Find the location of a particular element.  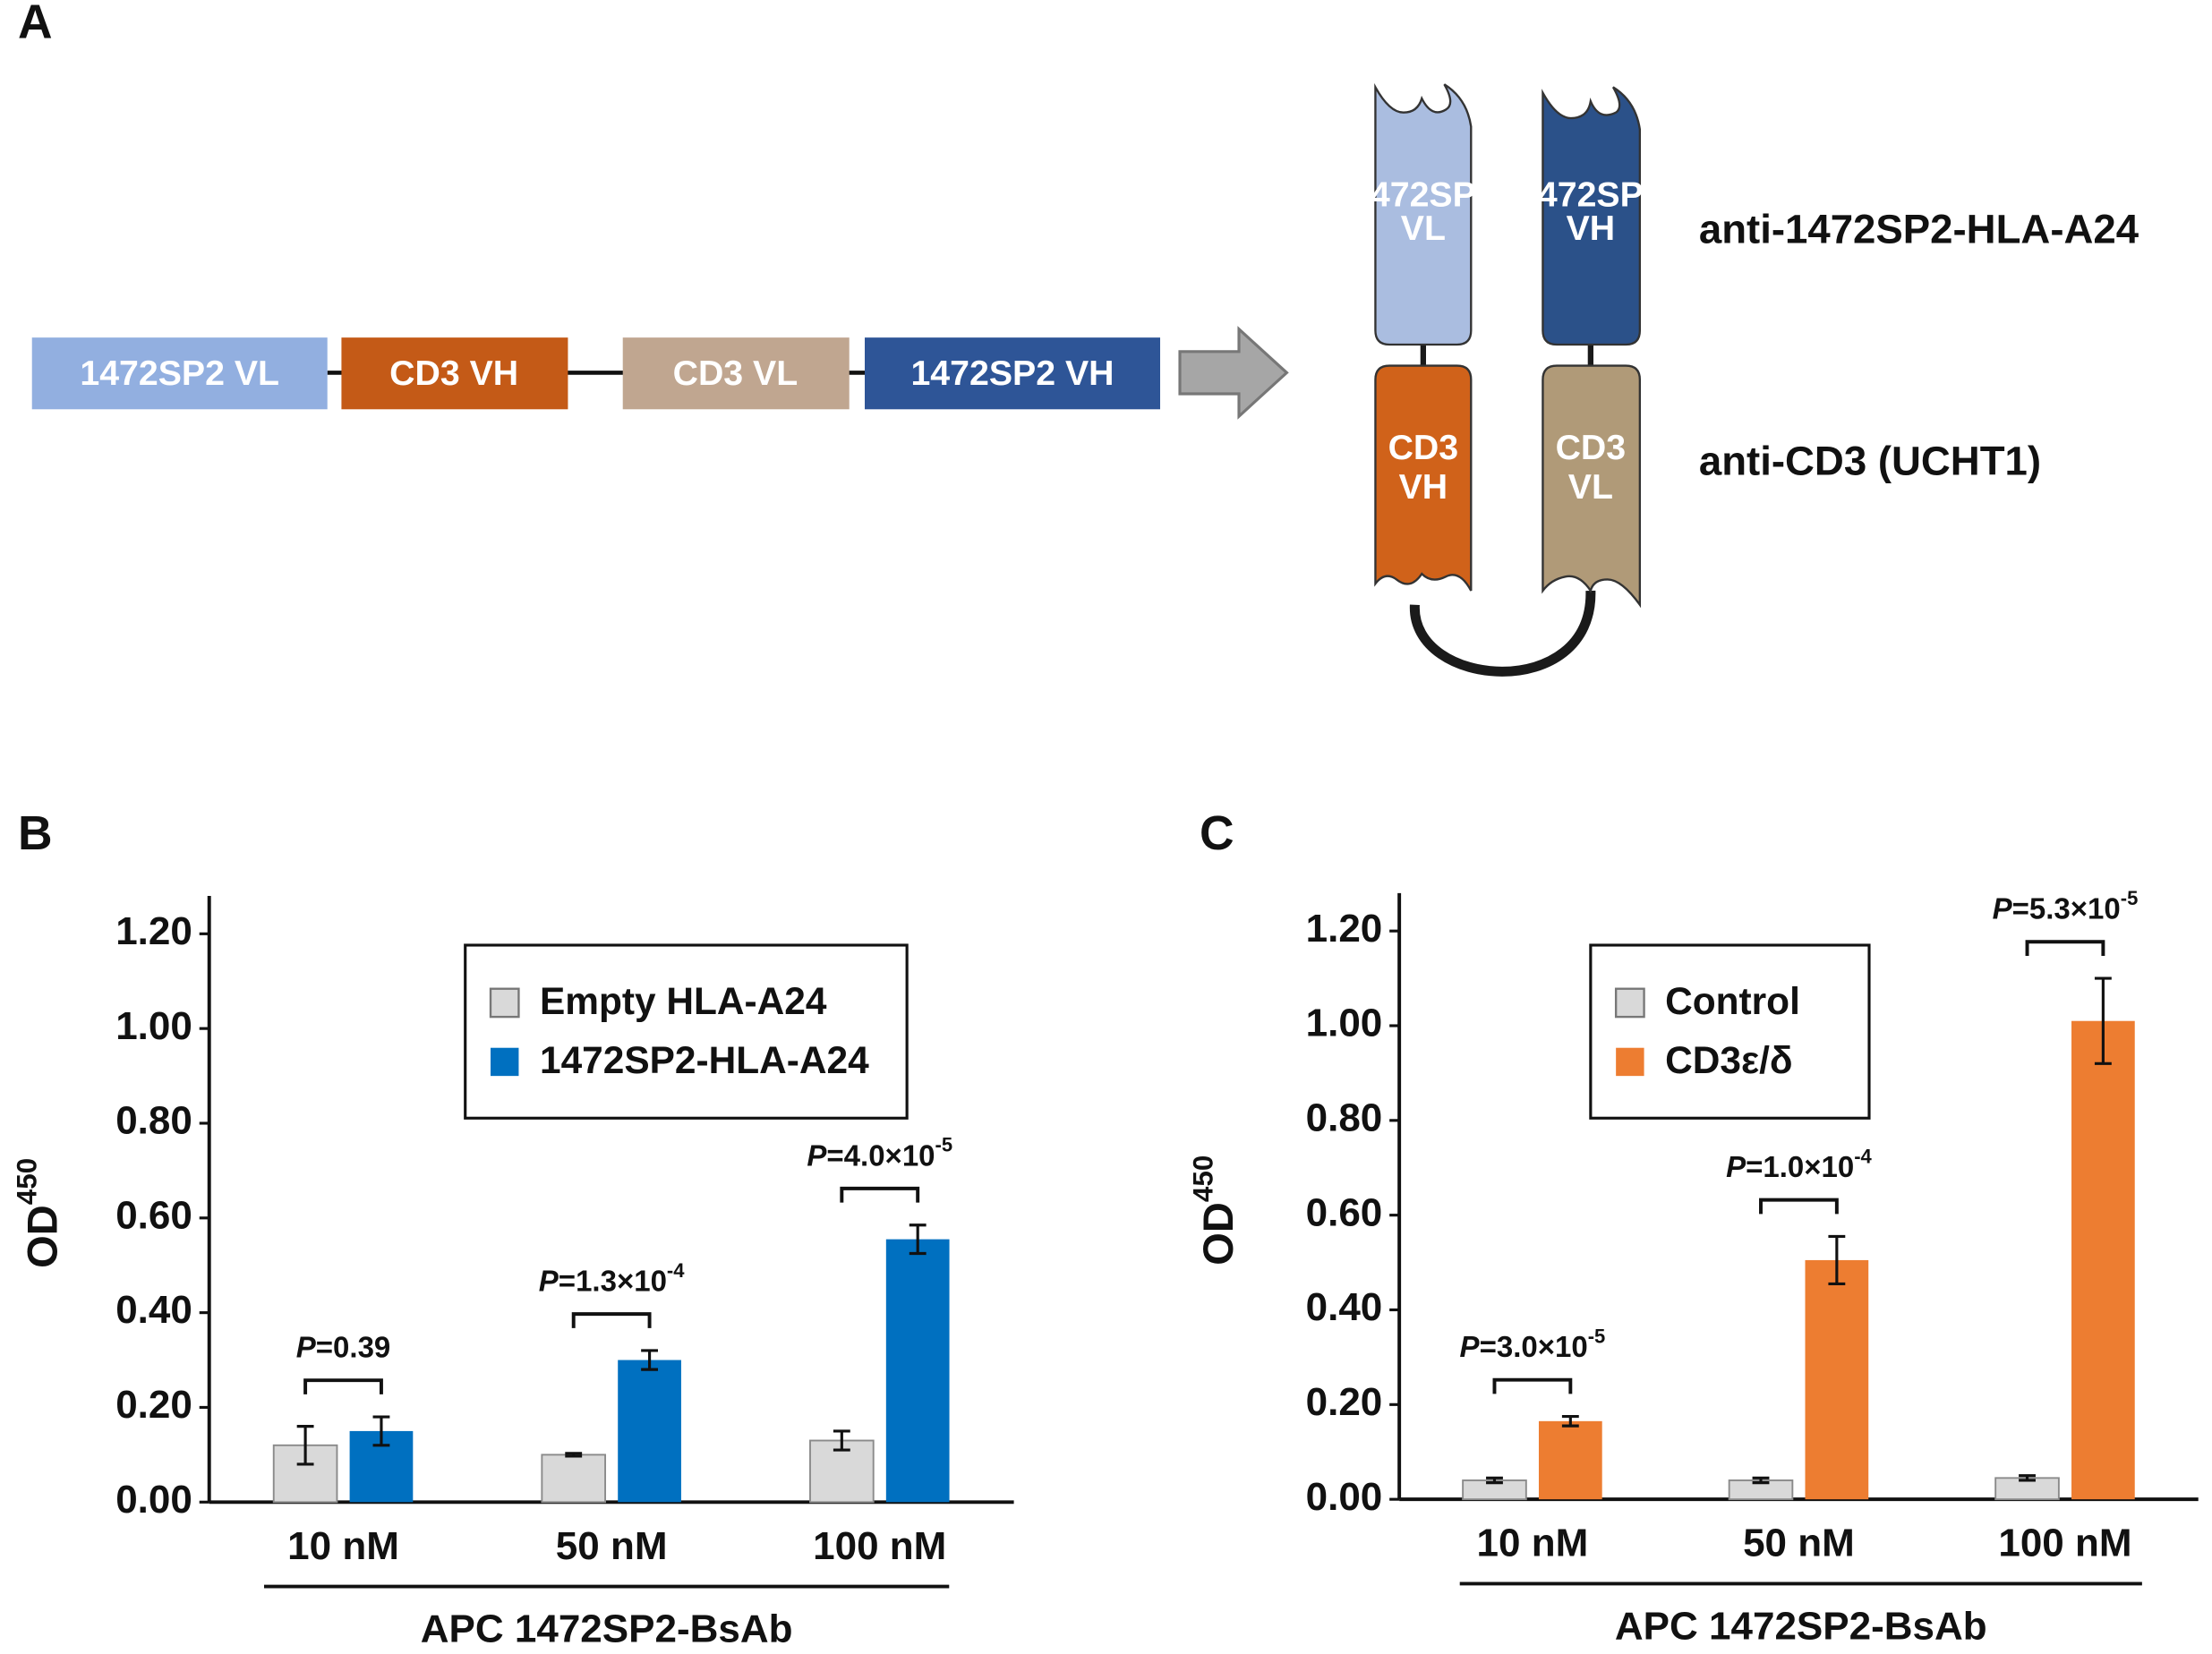

p-value: P=1.0×10-4 is located at coordinates (1799, 1163).